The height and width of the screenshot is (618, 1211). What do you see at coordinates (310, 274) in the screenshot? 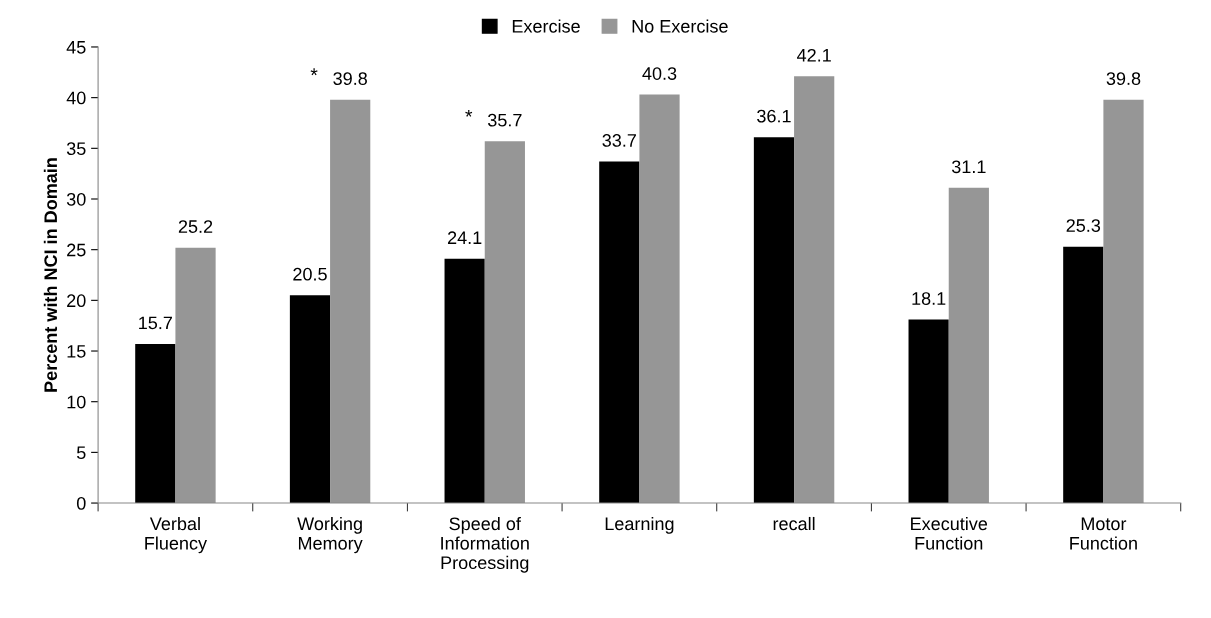
I see `data-label: 20.5` at bounding box center [310, 274].